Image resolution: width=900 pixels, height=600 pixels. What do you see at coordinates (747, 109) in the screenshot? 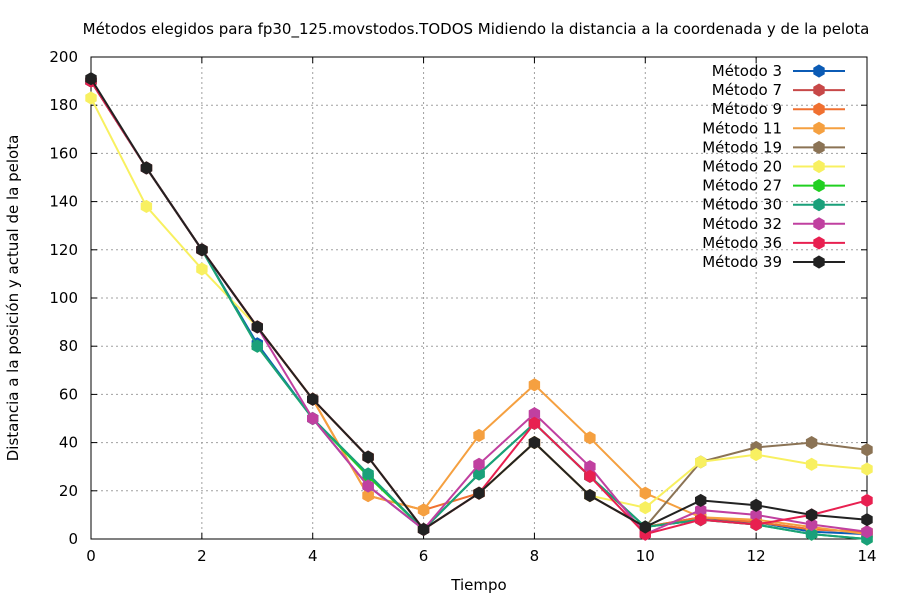
I see `legend-label: Método 9` at bounding box center [747, 109].